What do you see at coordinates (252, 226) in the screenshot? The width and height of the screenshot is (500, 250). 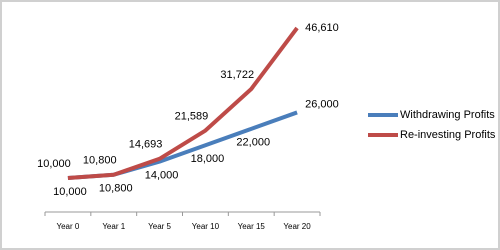 I see `x-tick-label: Year 15` at bounding box center [252, 226].